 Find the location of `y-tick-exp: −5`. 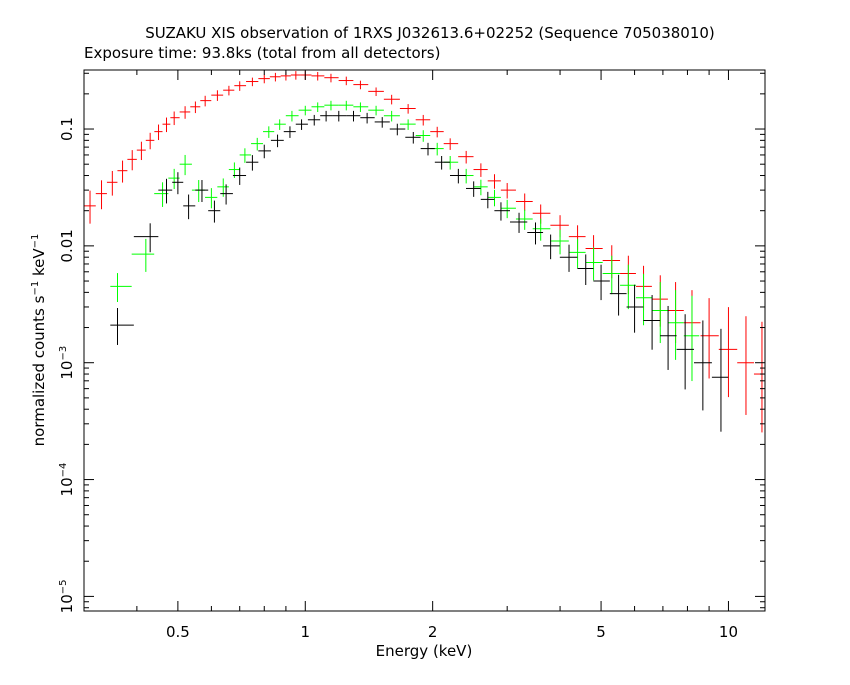

y-tick-exp: −5 is located at coordinates (63, 586).